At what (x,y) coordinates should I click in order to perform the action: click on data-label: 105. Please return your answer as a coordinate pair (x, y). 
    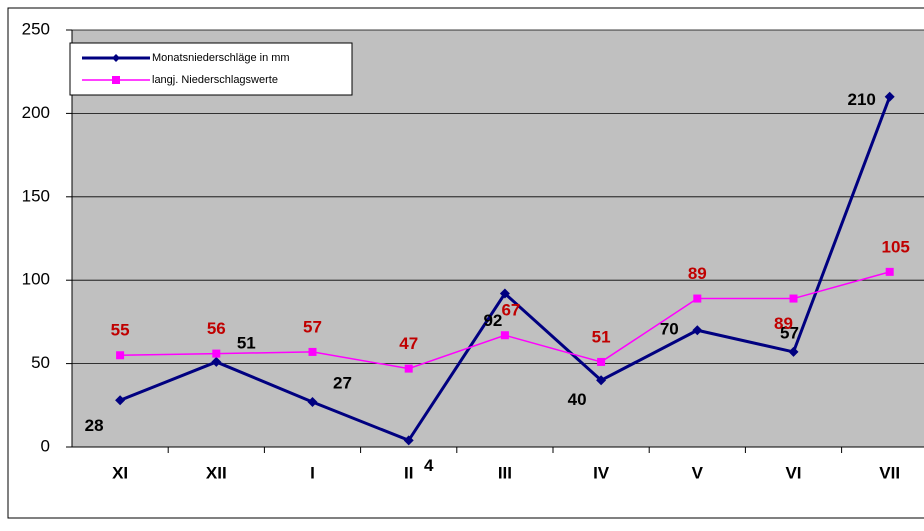
    Looking at the image, I should click on (896, 246).